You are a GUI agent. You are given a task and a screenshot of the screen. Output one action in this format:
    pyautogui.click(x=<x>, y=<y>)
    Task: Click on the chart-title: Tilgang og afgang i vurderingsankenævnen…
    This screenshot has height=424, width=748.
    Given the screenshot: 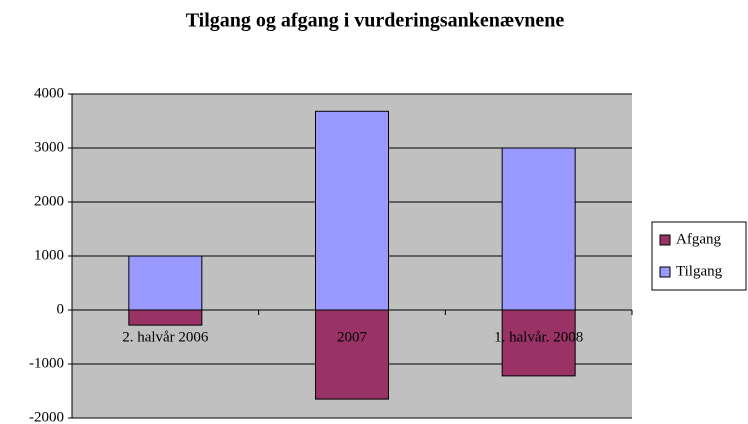 What is the action you would take?
    pyautogui.click(x=375, y=21)
    